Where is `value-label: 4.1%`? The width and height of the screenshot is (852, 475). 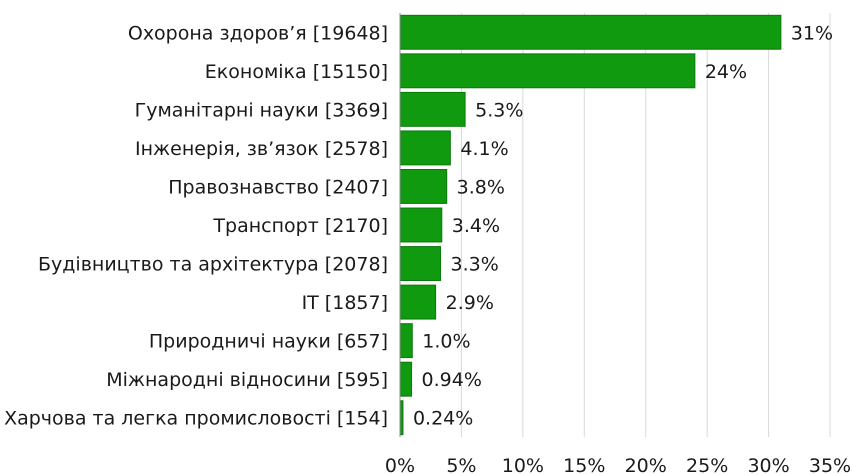
value-label: 4.1% is located at coordinates (484, 149).